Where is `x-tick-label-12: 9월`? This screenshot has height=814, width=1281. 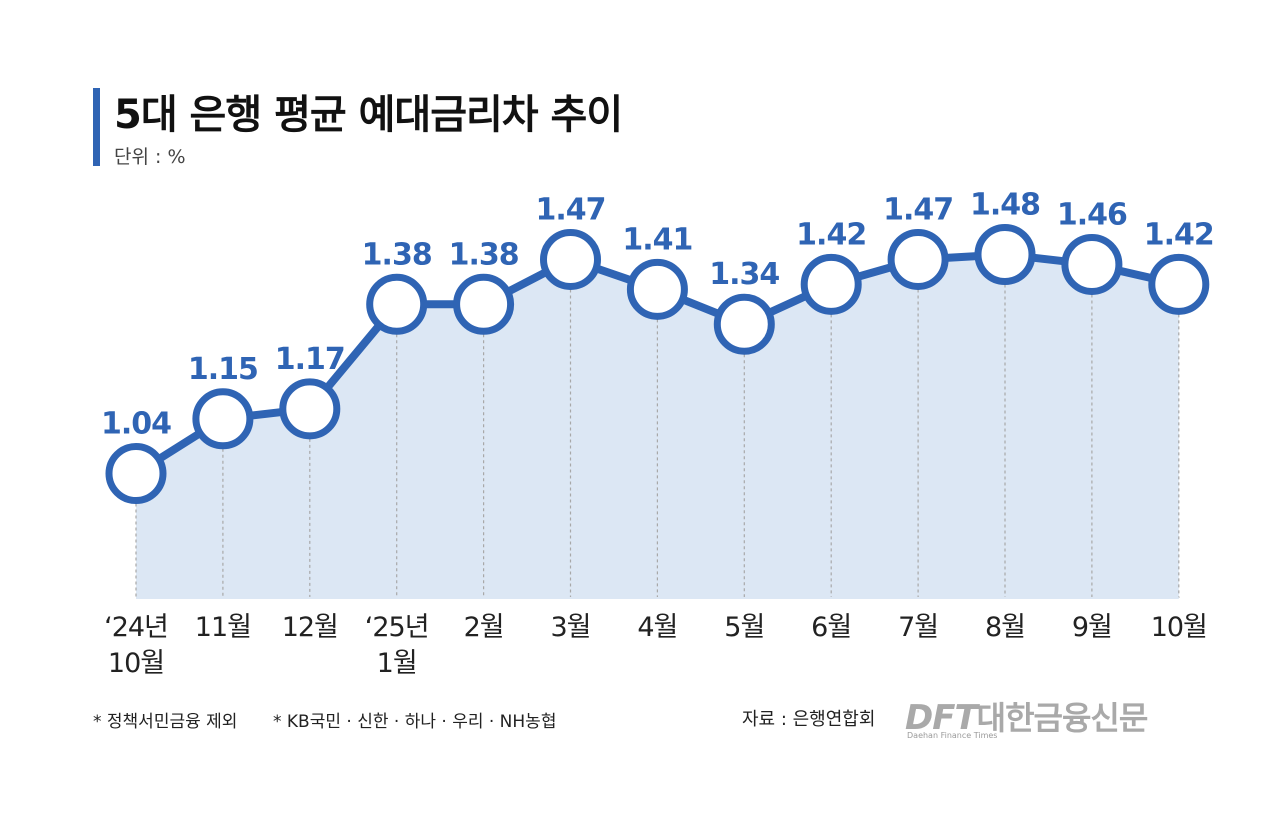 x-tick-label-12: 9월 is located at coordinates (1092, 627).